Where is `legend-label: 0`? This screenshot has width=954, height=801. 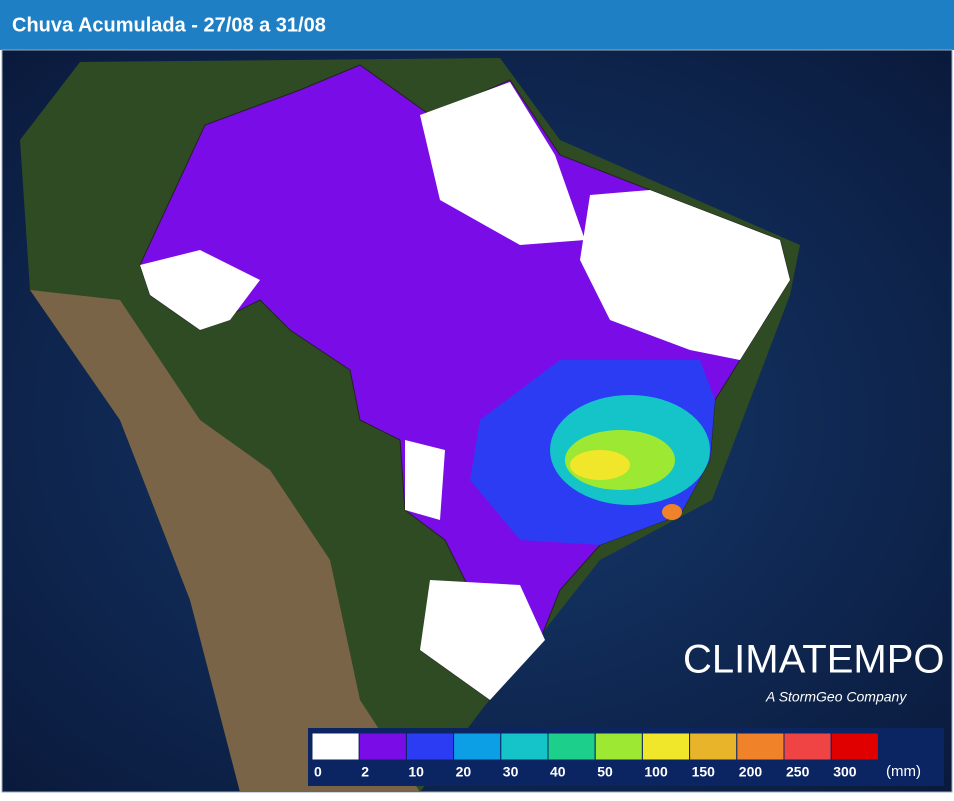
legend-label: 0 is located at coordinates (318, 772).